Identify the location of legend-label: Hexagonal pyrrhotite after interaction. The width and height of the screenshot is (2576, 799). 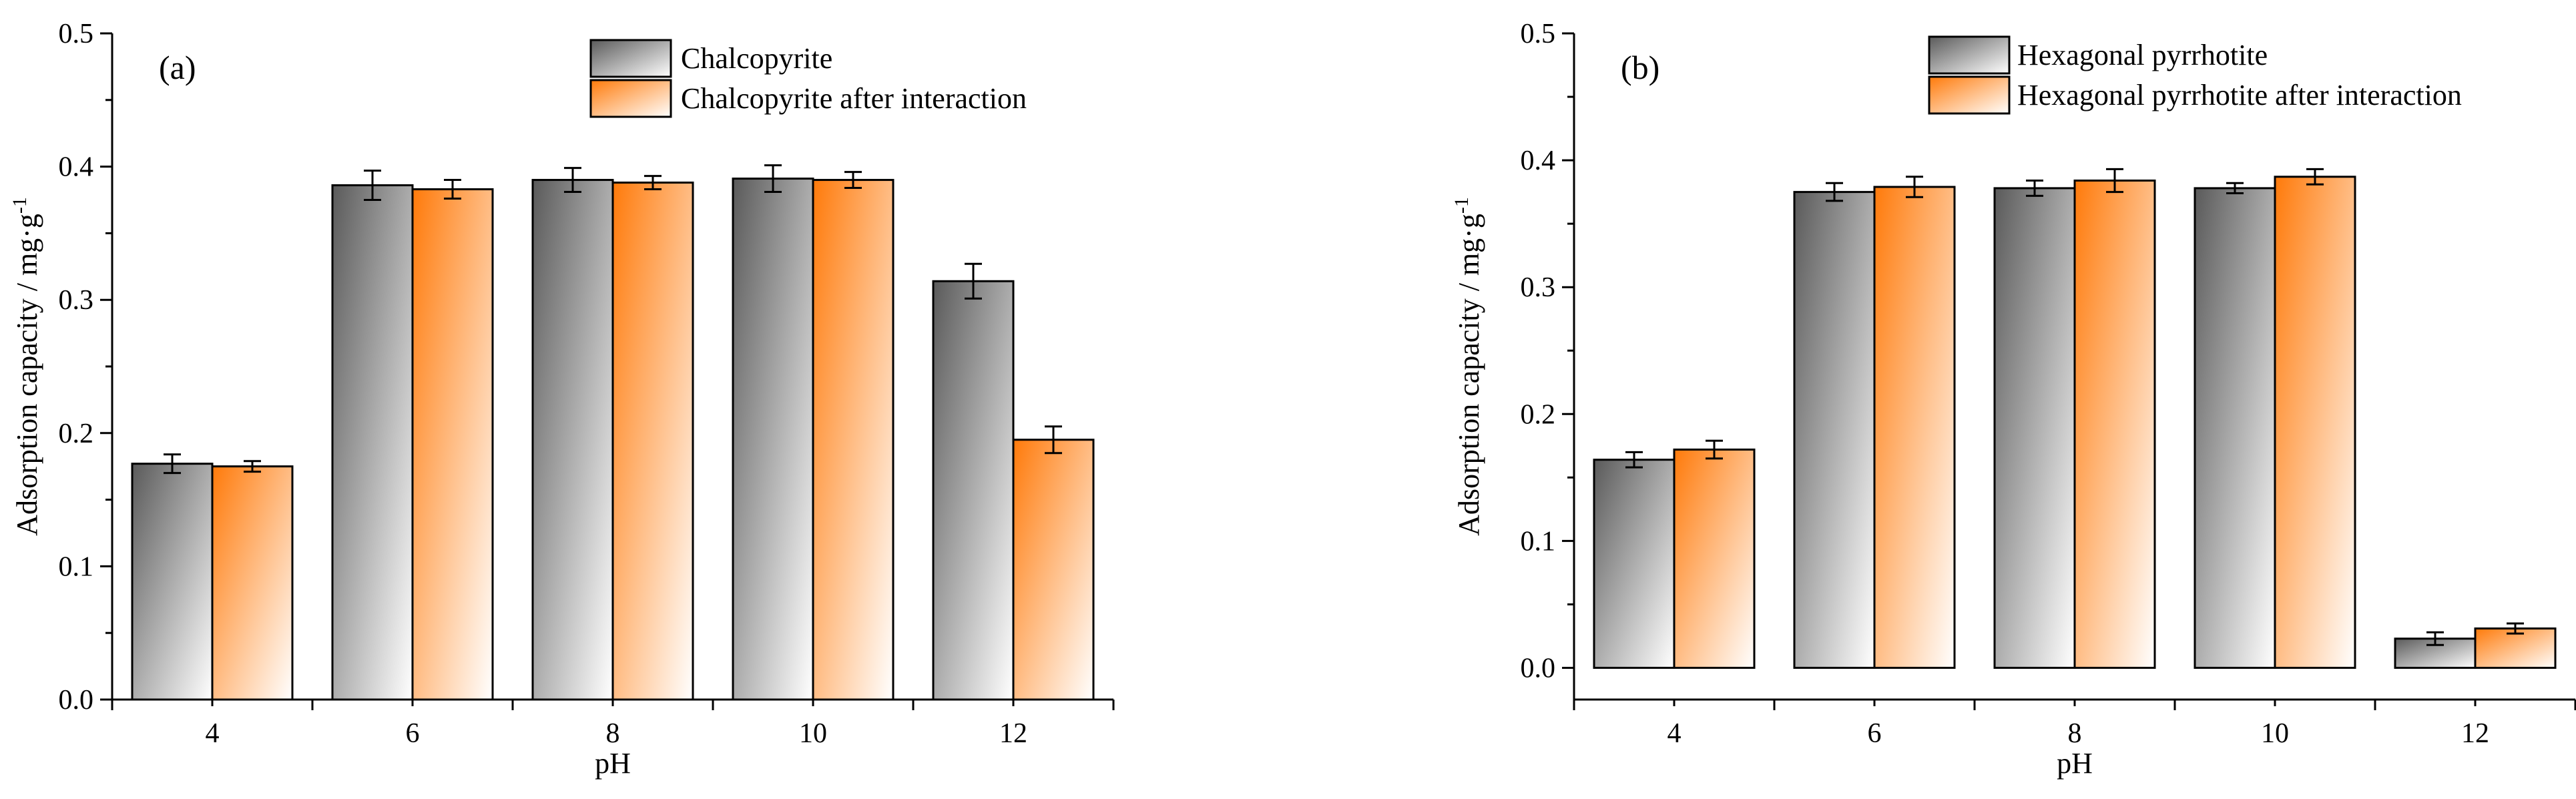
(2239, 95).